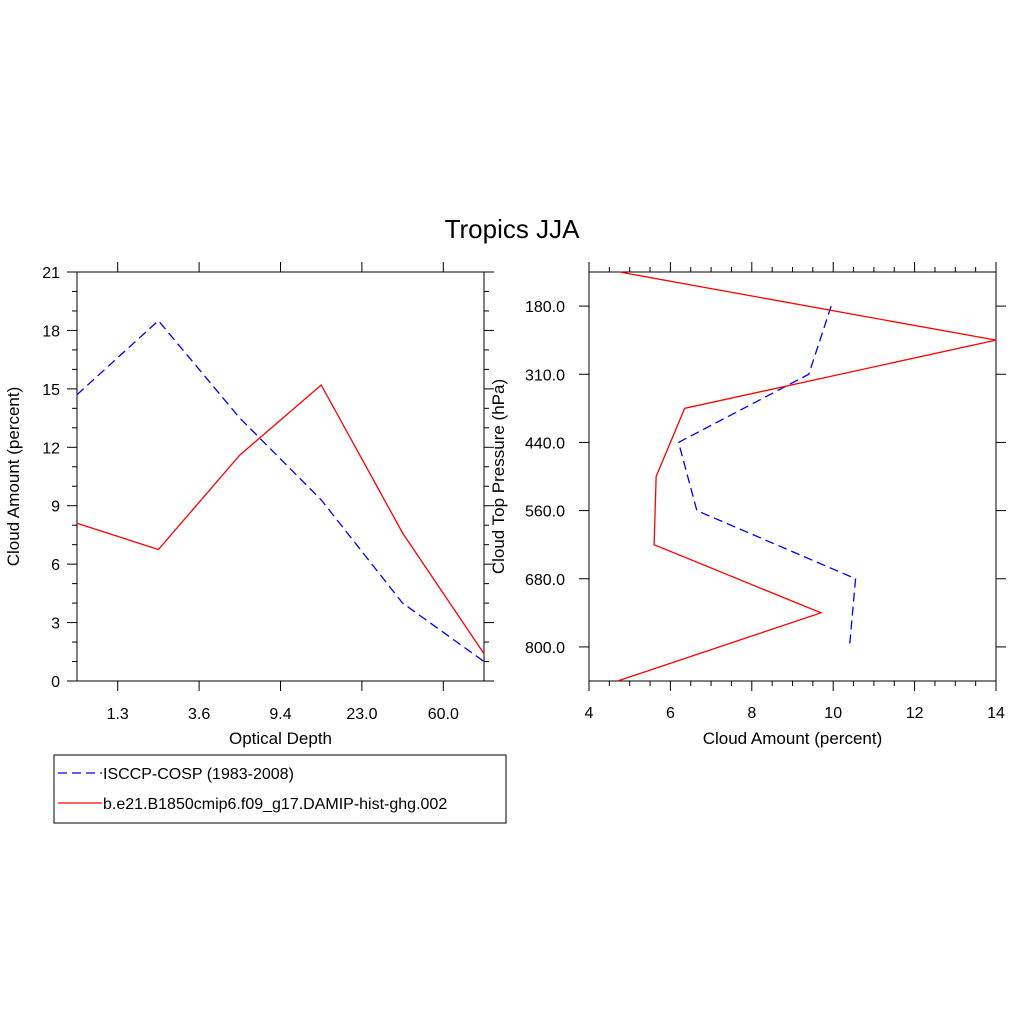  What do you see at coordinates (13, 477) in the screenshot?
I see `y-axis-label: Cloud Amount (percent)` at bounding box center [13, 477].